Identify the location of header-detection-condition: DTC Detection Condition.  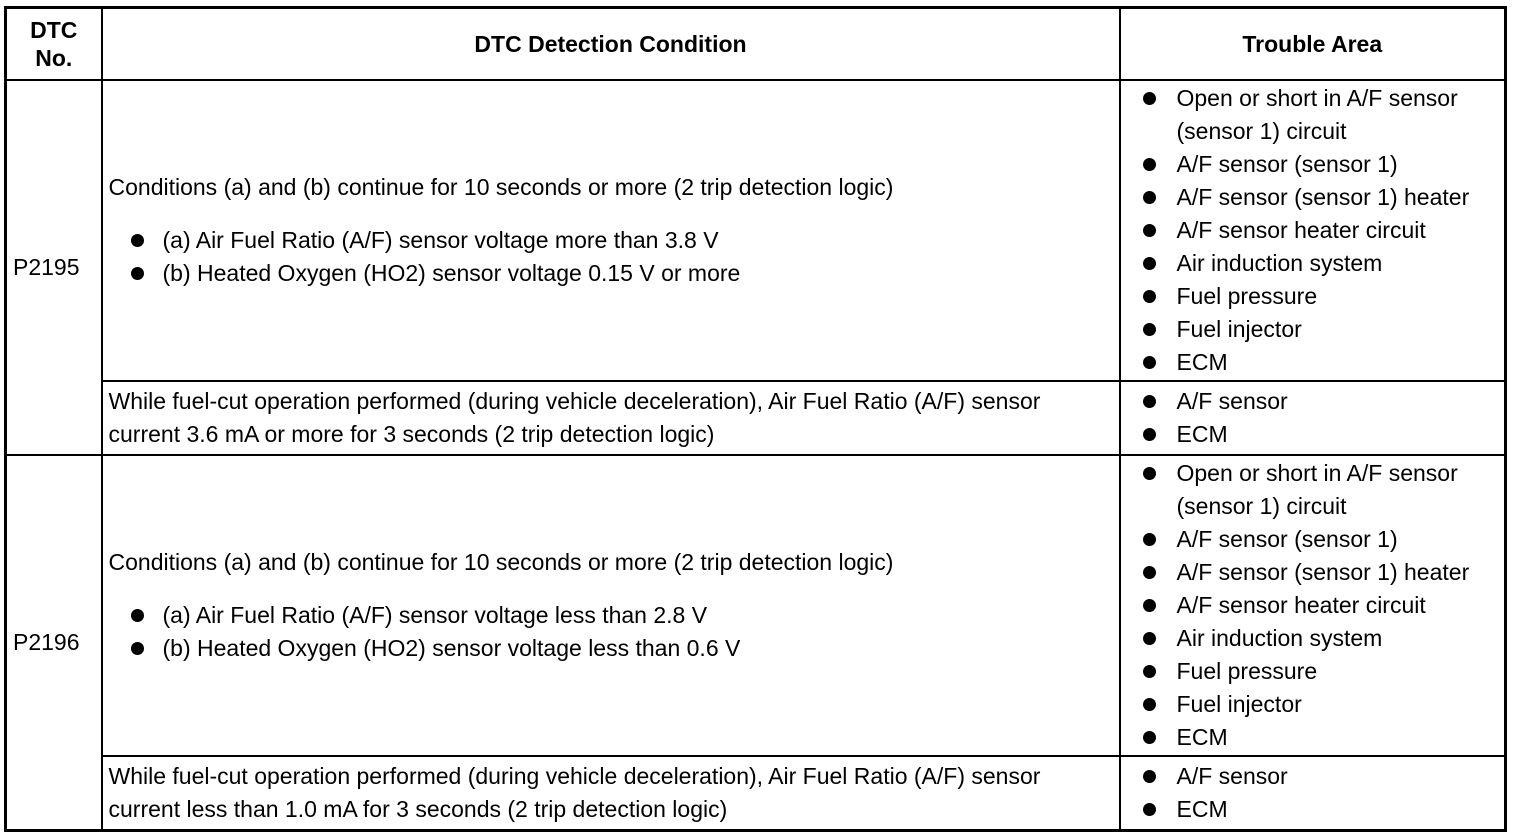
(610, 43).